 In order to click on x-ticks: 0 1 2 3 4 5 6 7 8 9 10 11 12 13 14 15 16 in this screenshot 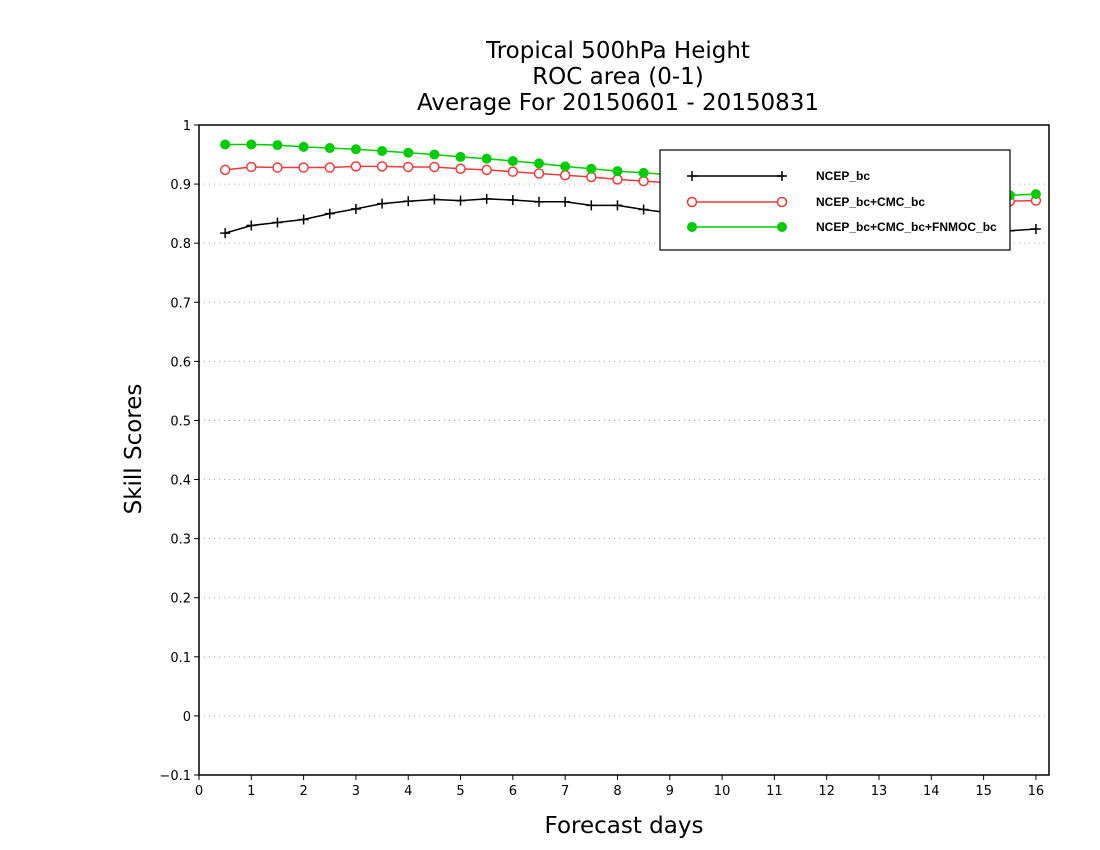, I will do `click(619, 787)`.